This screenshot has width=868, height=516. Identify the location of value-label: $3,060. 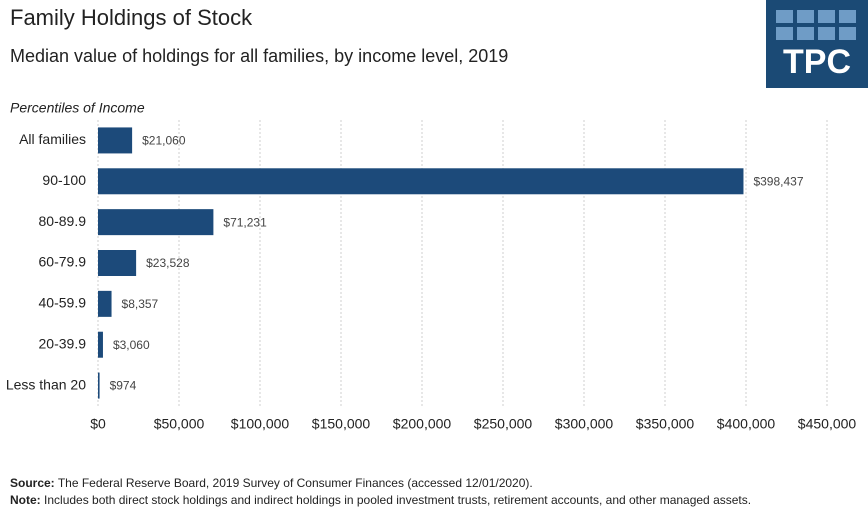
(131, 345).